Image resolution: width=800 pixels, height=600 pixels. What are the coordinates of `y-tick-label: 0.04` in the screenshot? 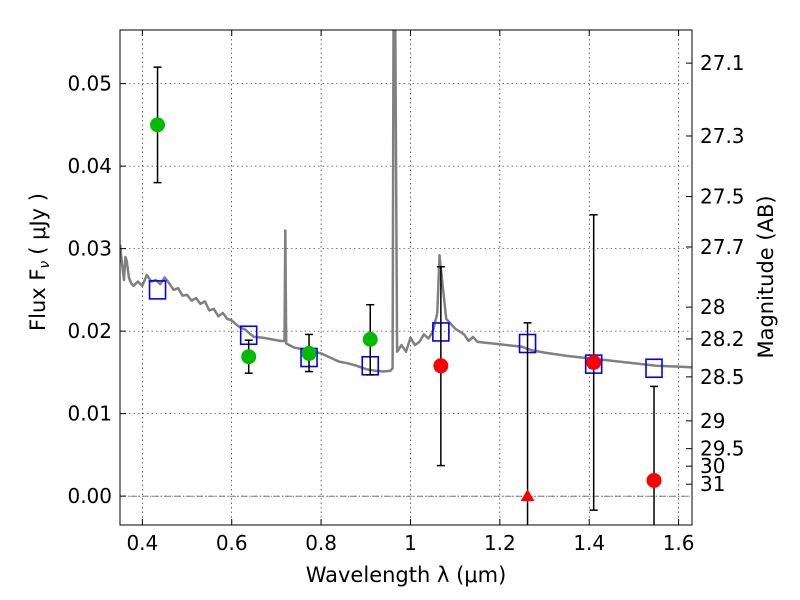 It's located at (89, 166).